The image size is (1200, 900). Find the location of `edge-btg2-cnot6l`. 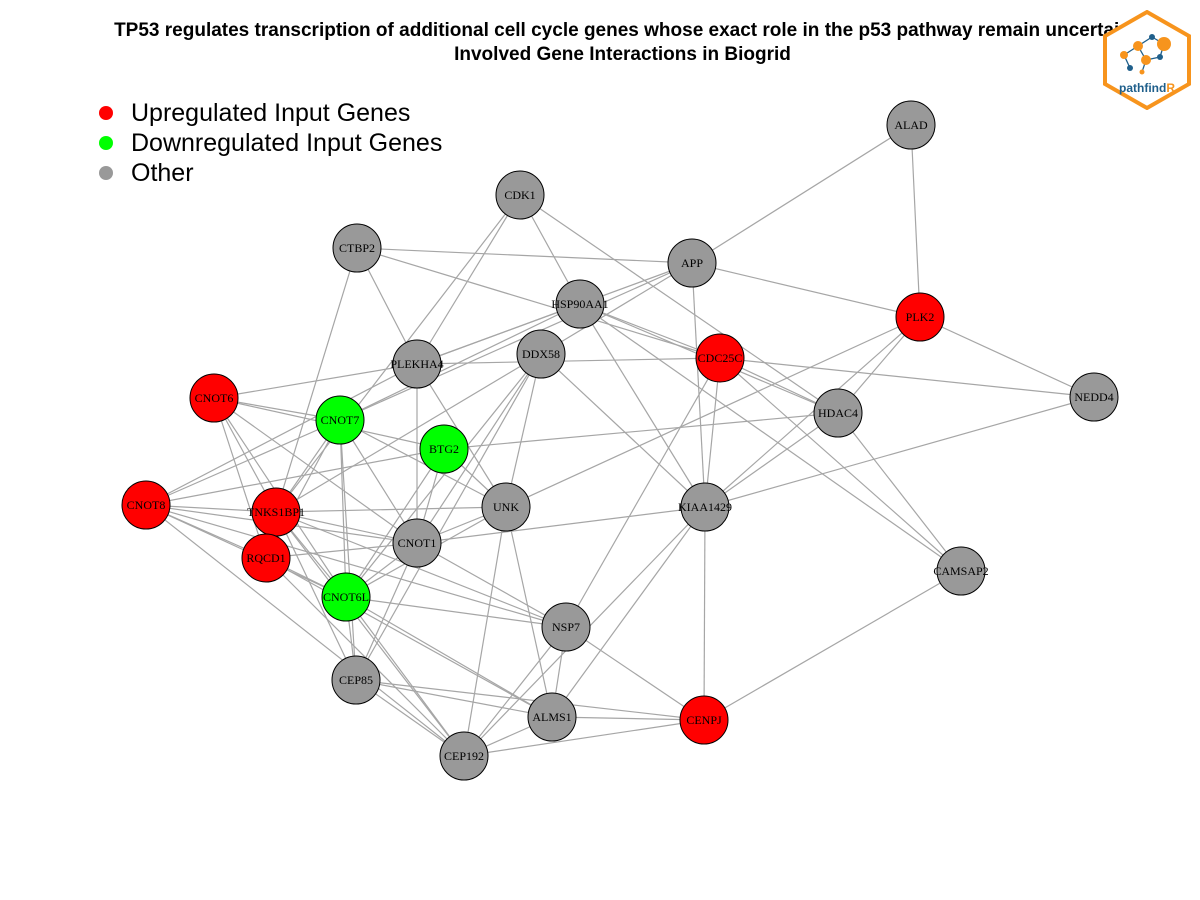

edge-btg2-cnot6l is located at coordinates (395, 523).